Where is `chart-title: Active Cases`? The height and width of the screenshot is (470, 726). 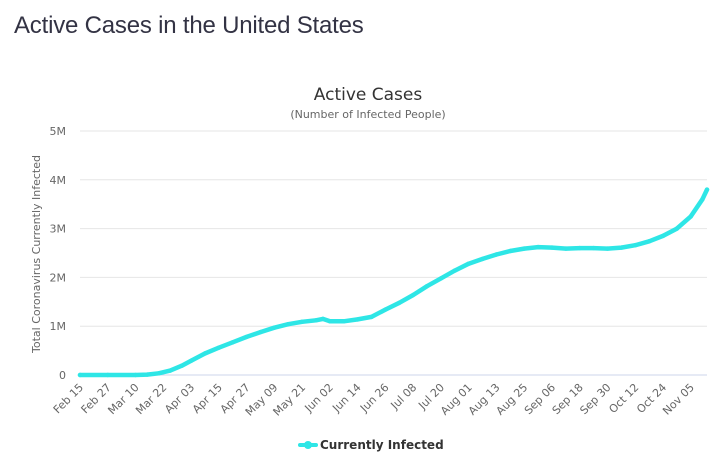
chart-title: Active Cases is located at coordinates (368, 95).